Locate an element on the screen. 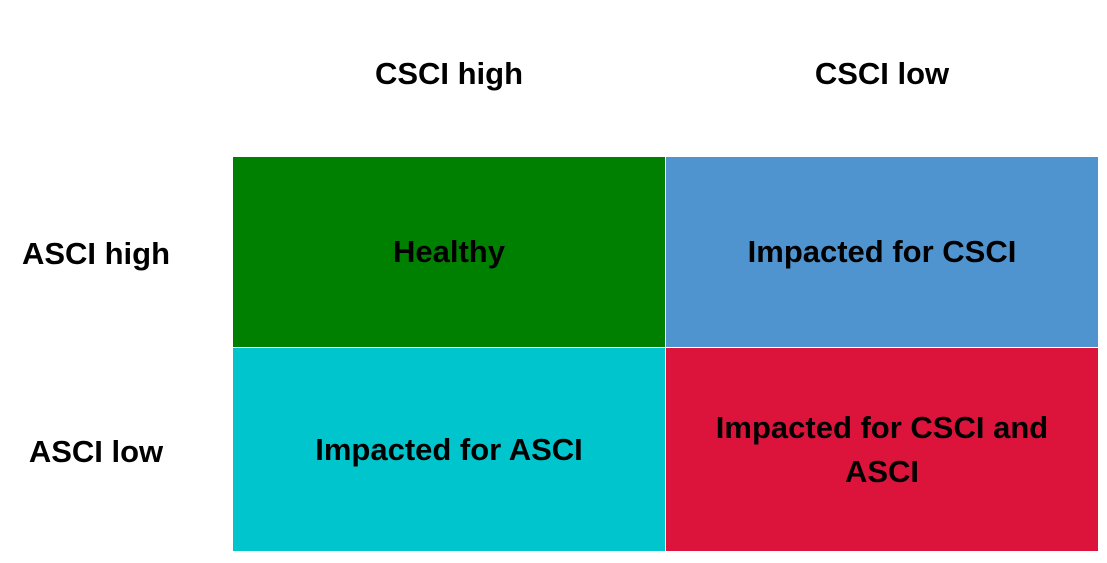 Image resolution: width=1107 pixels, height=563 pixels. column-header-csci-high: CSCI high is located at coordinates (449, 73).